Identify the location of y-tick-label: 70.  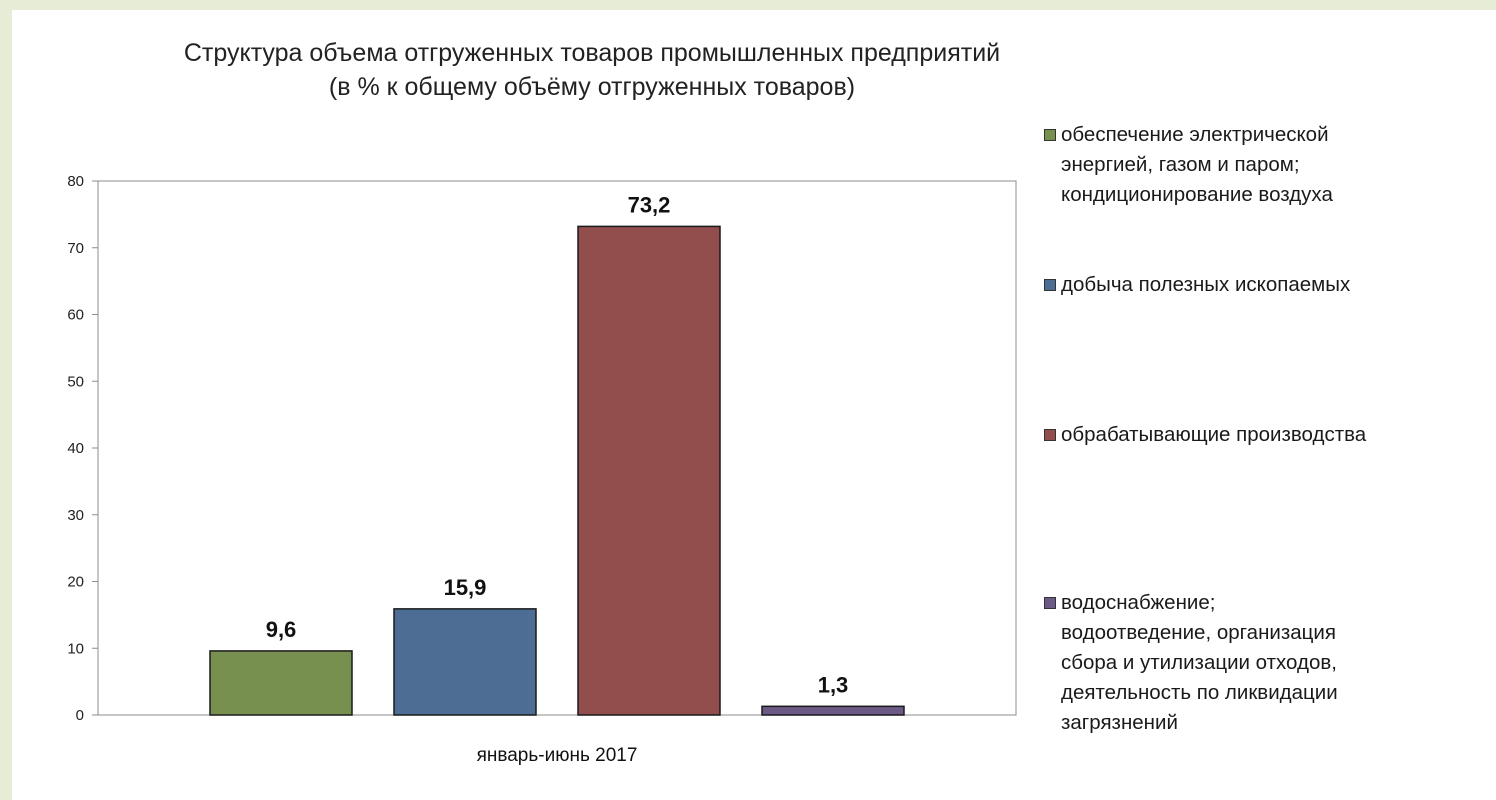
(75, 248).